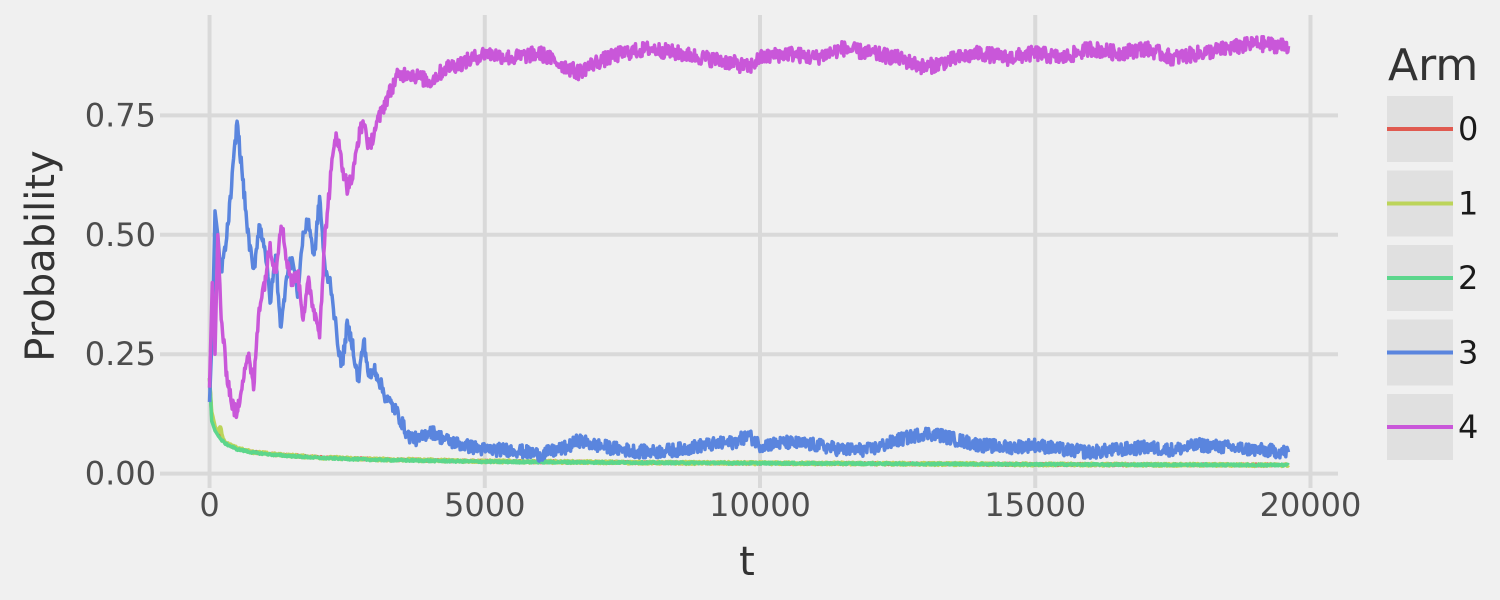  Describe the element at coordinates (484, 505) in the screenshot. I see `x-tick-label: 5000` at that location.